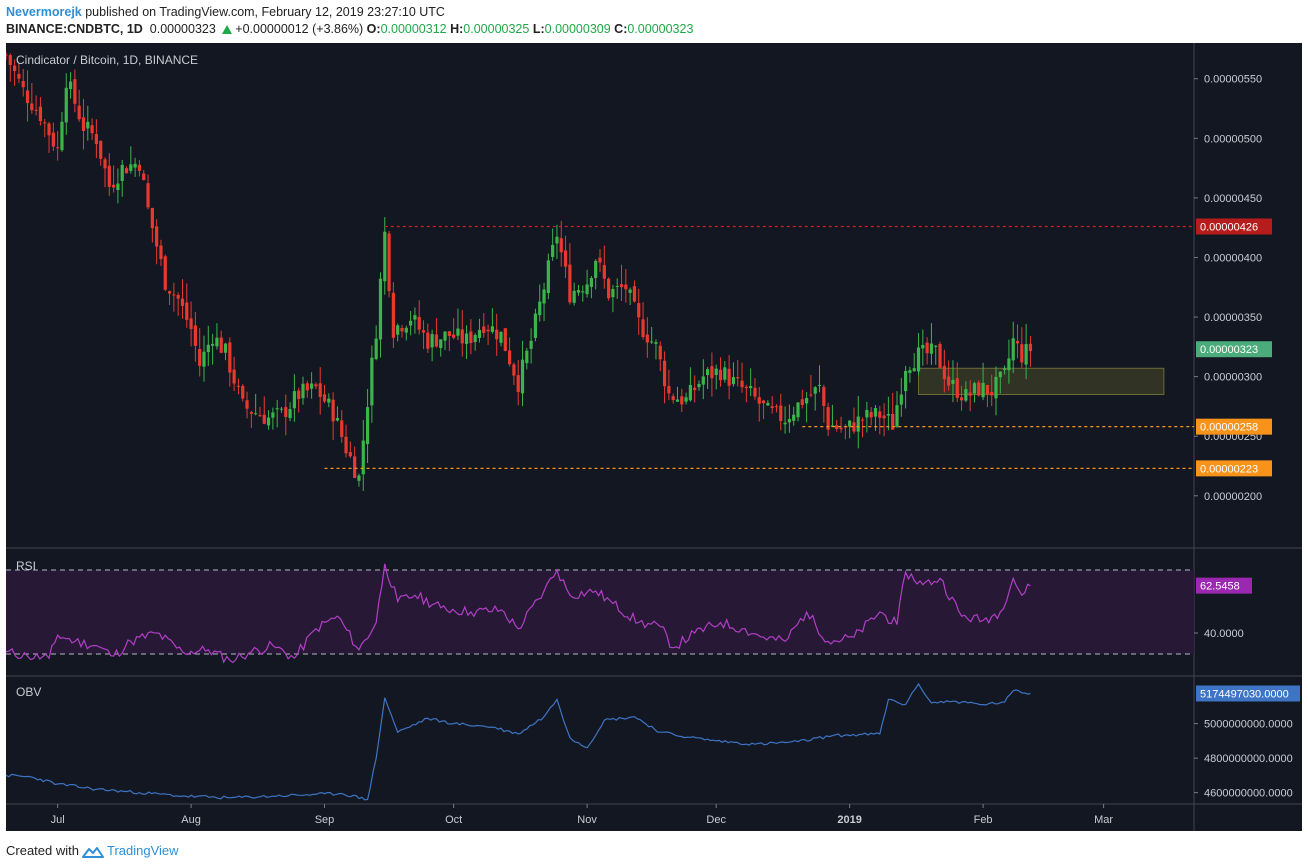  Describe the element at coordinates (453, 820) in the screenshot. I see `x-tick-label: Oct` at that location.